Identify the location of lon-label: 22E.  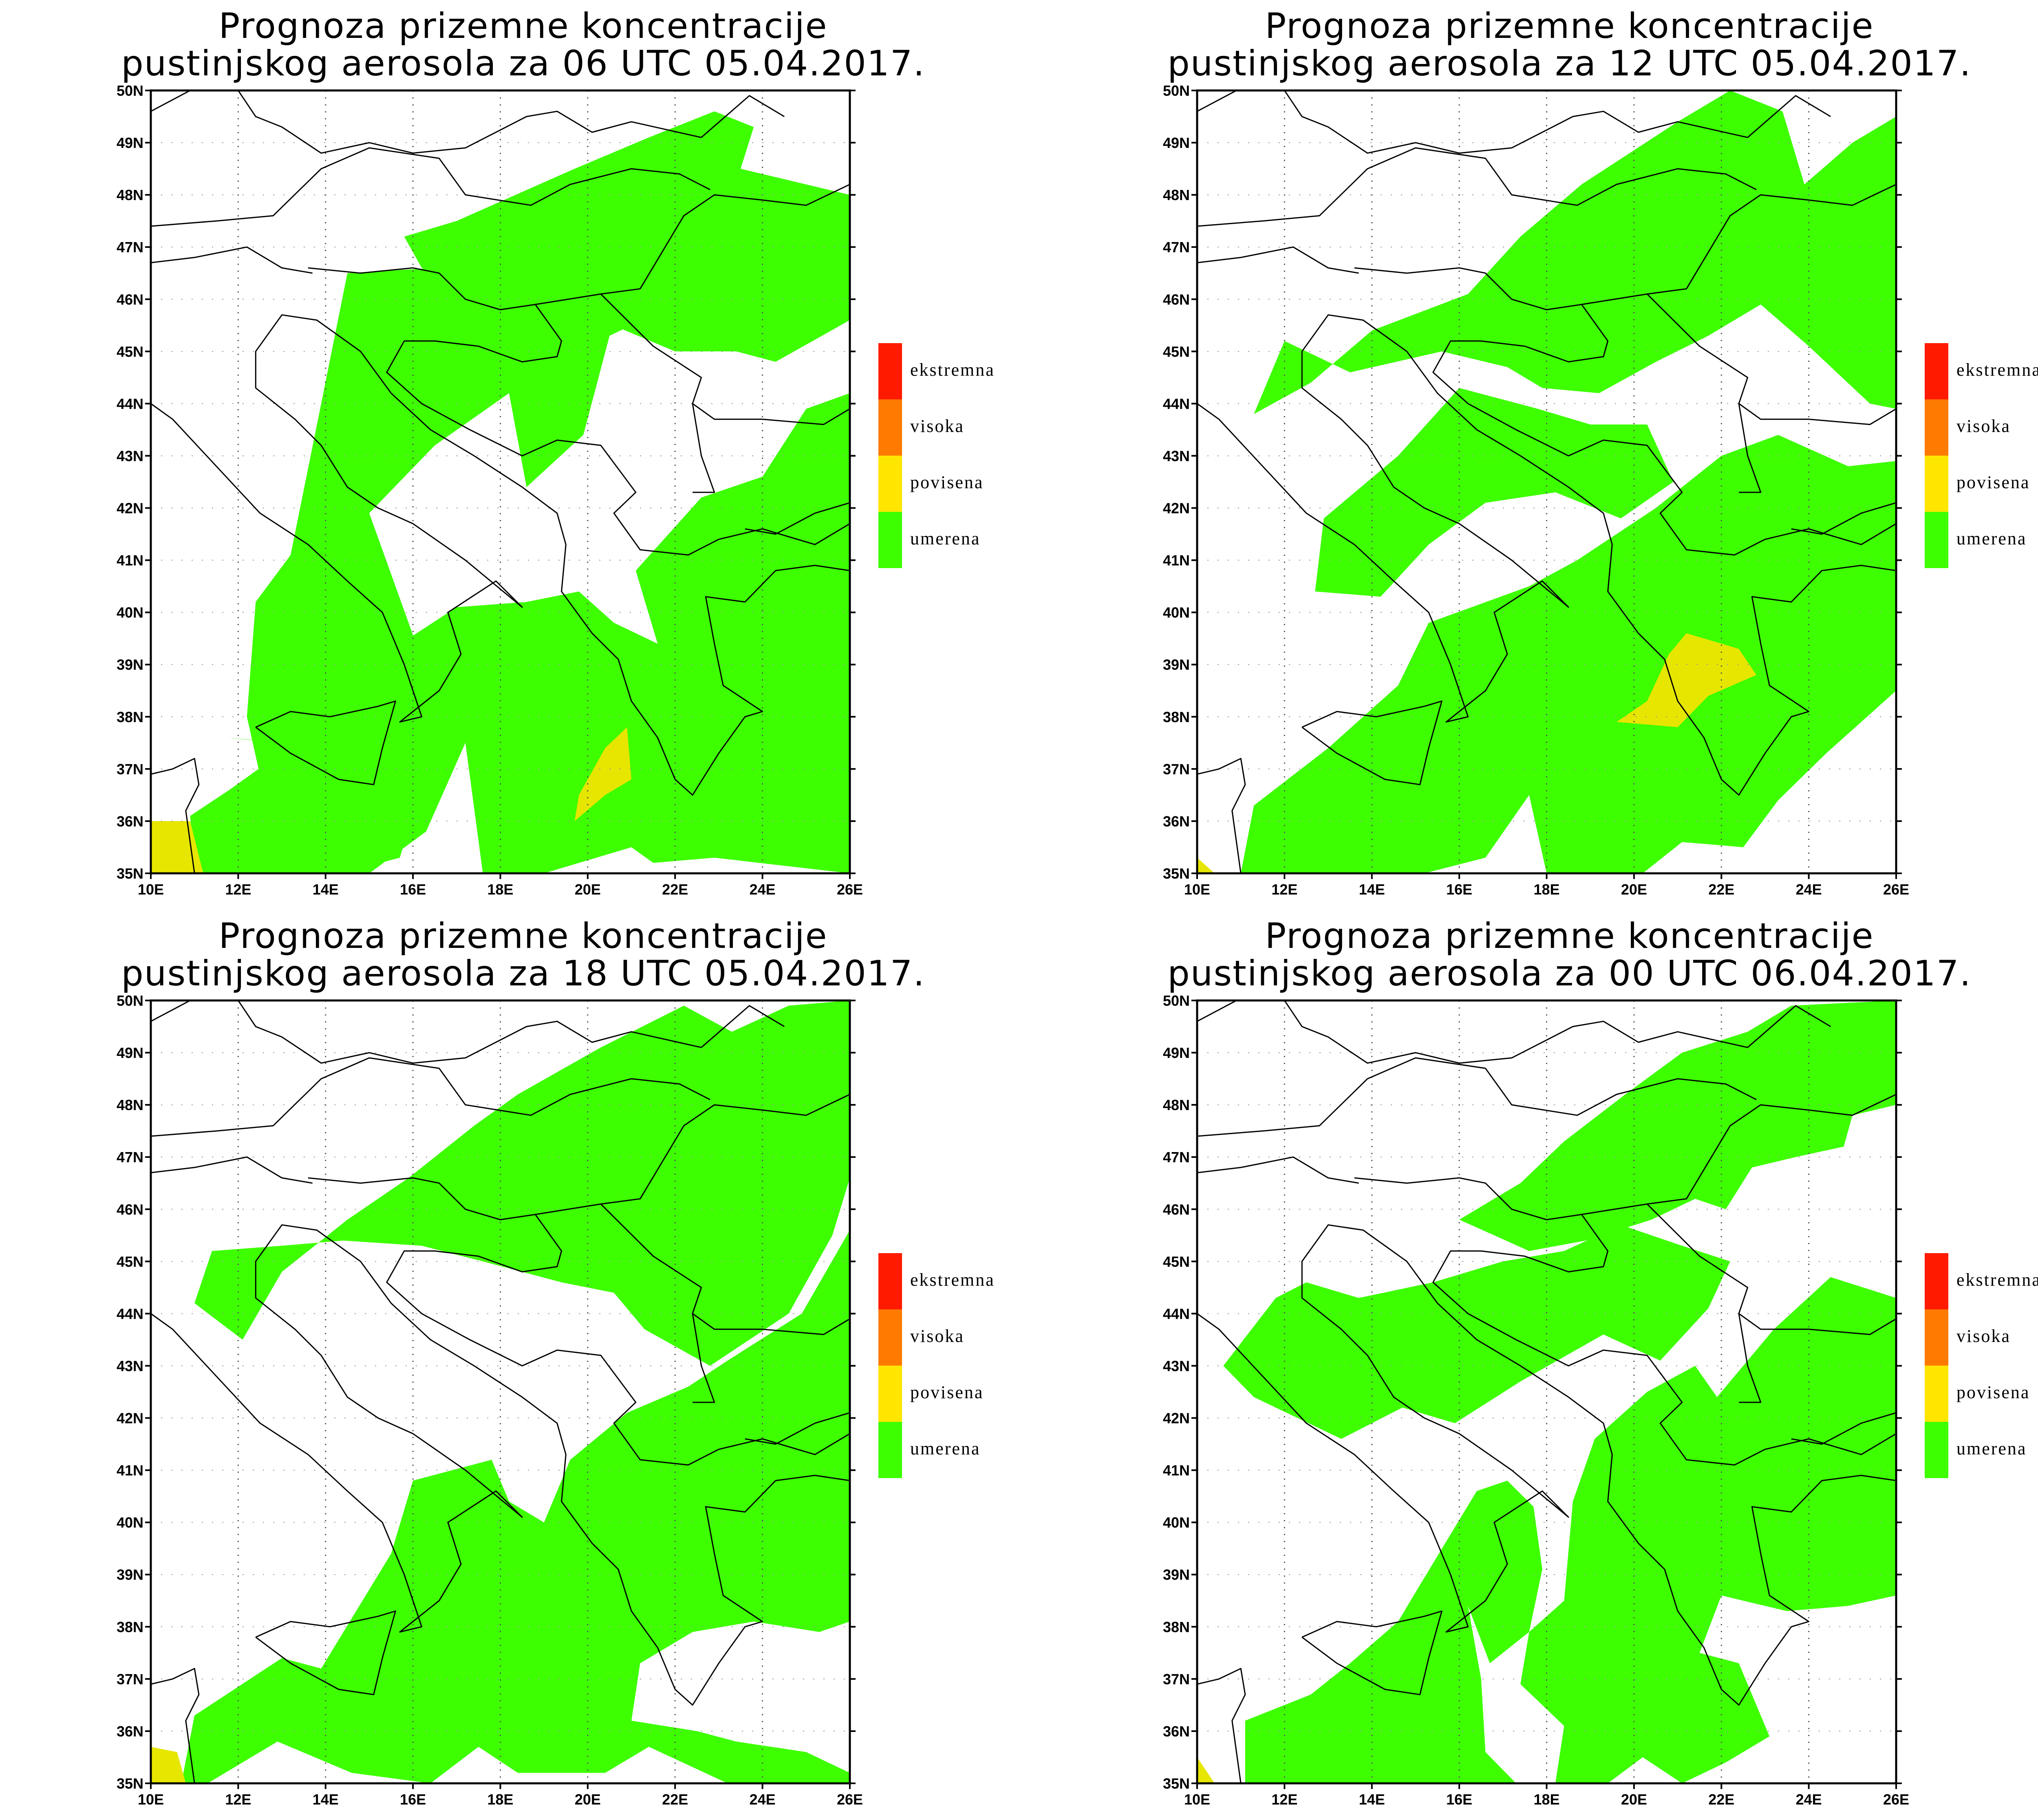
(675, 890).